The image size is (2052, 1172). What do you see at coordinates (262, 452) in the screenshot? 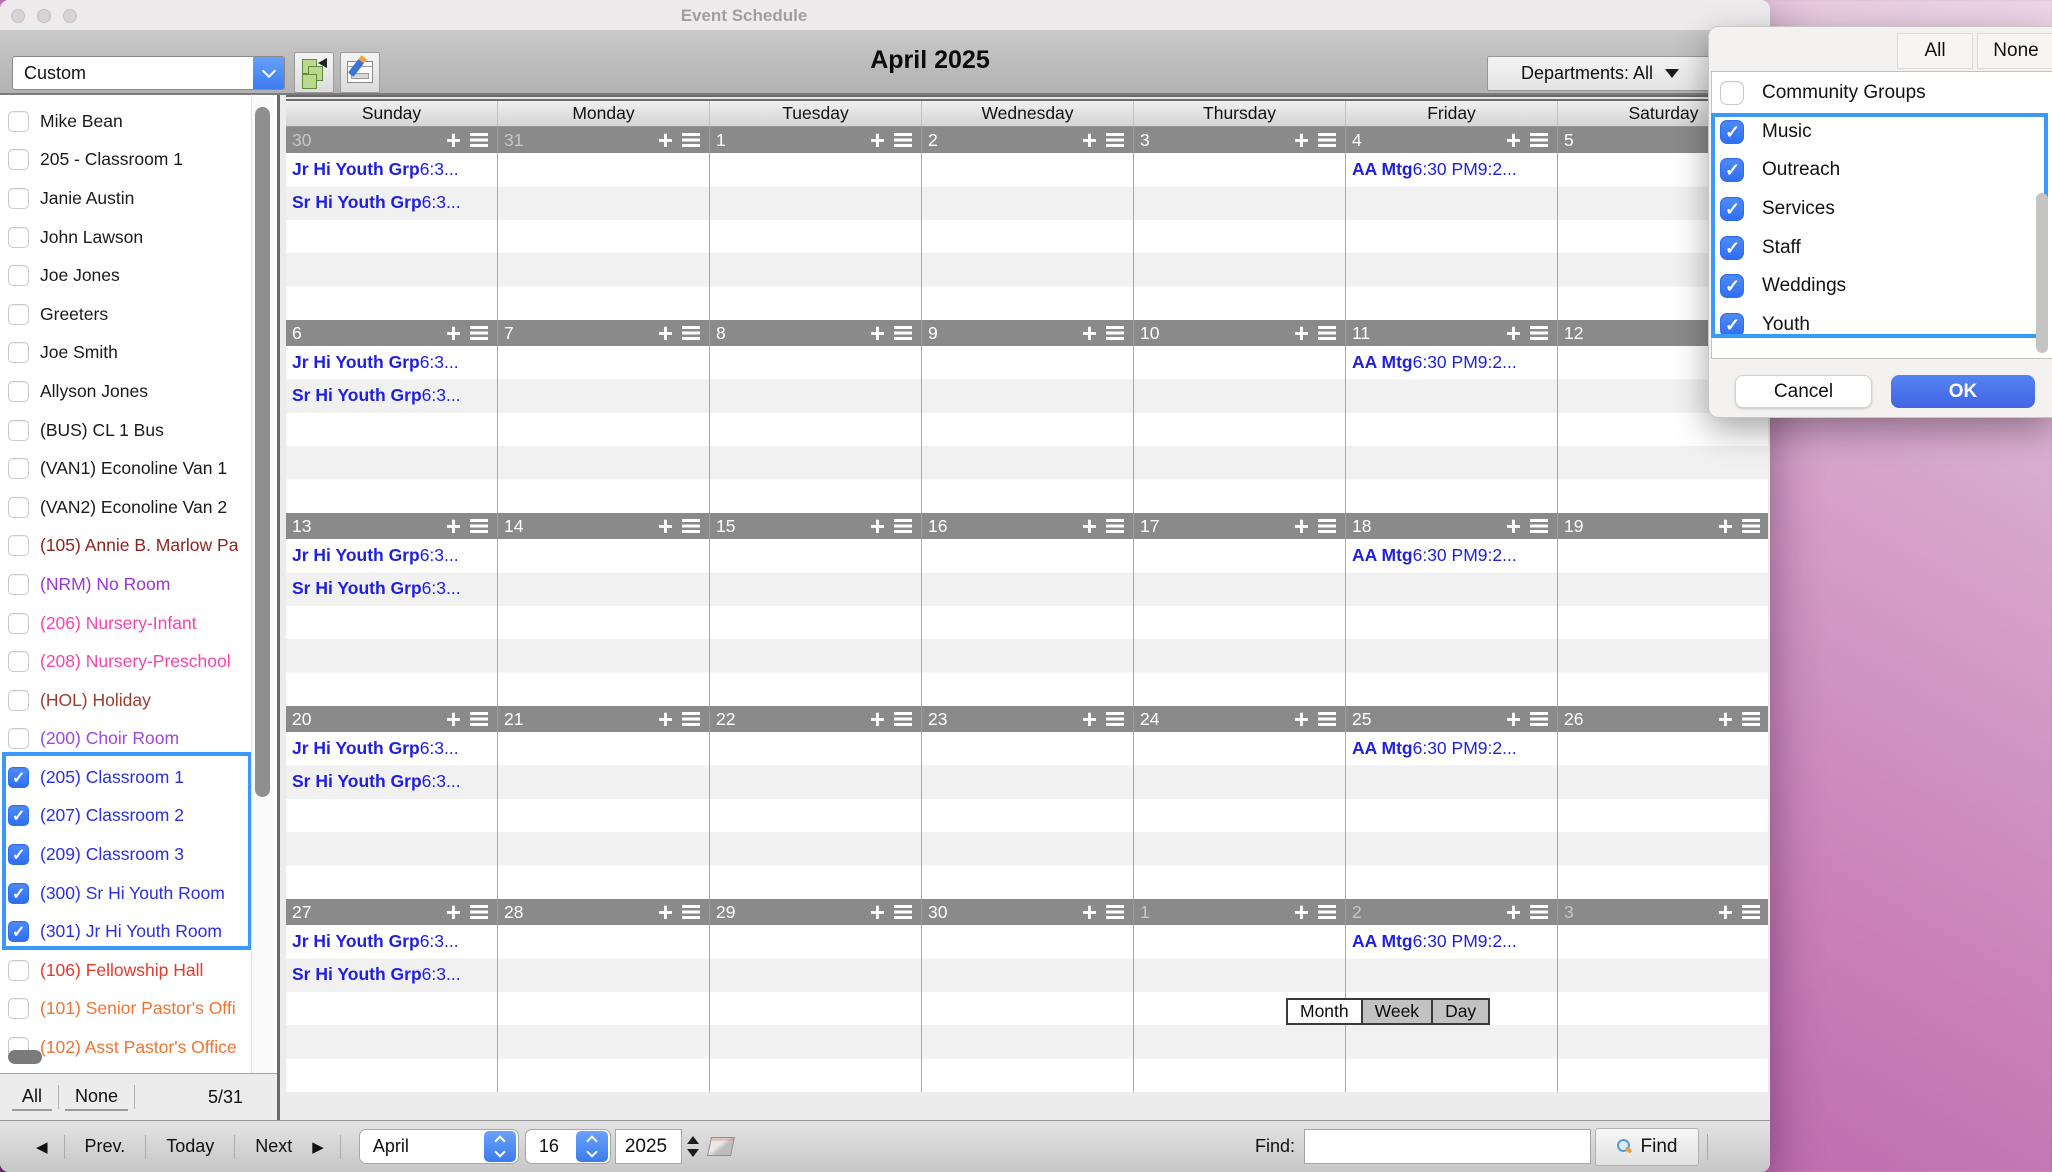
I see `sidebar-scrollbar-thumb` at bounding box center [262, 452].